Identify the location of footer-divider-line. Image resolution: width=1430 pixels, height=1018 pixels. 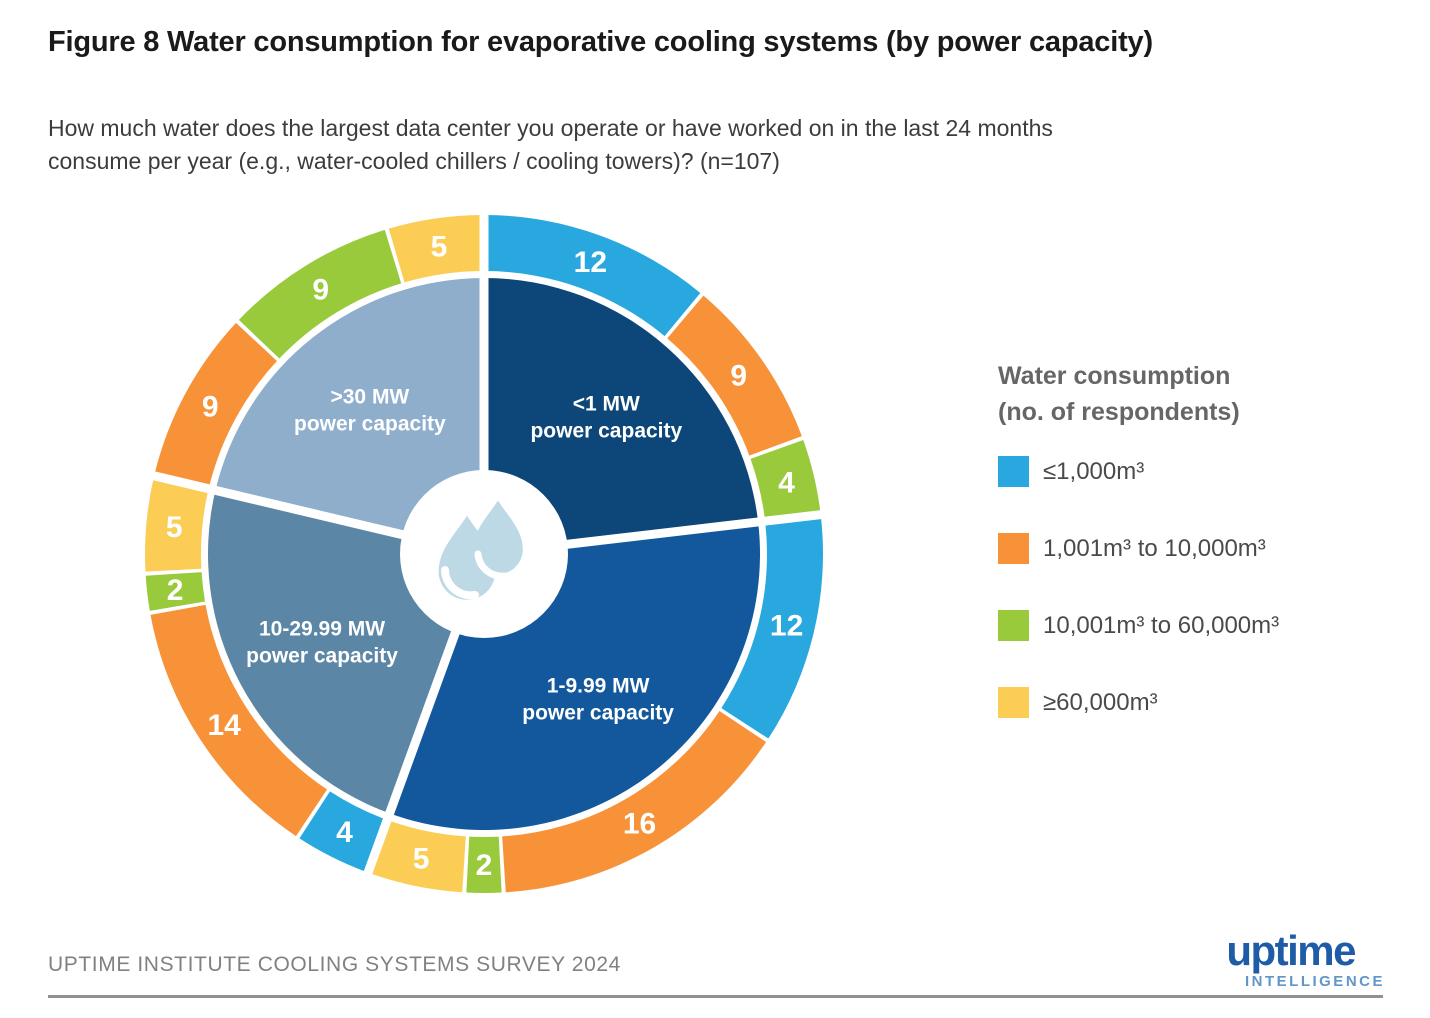
(715, 996).